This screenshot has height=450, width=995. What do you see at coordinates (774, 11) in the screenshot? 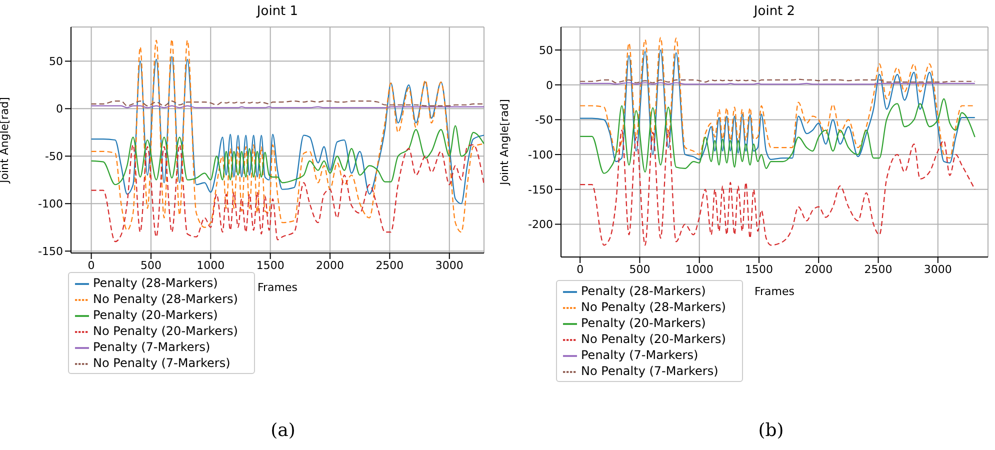
I see `chart-title: Joint 2` at bounding box center [774, 11].